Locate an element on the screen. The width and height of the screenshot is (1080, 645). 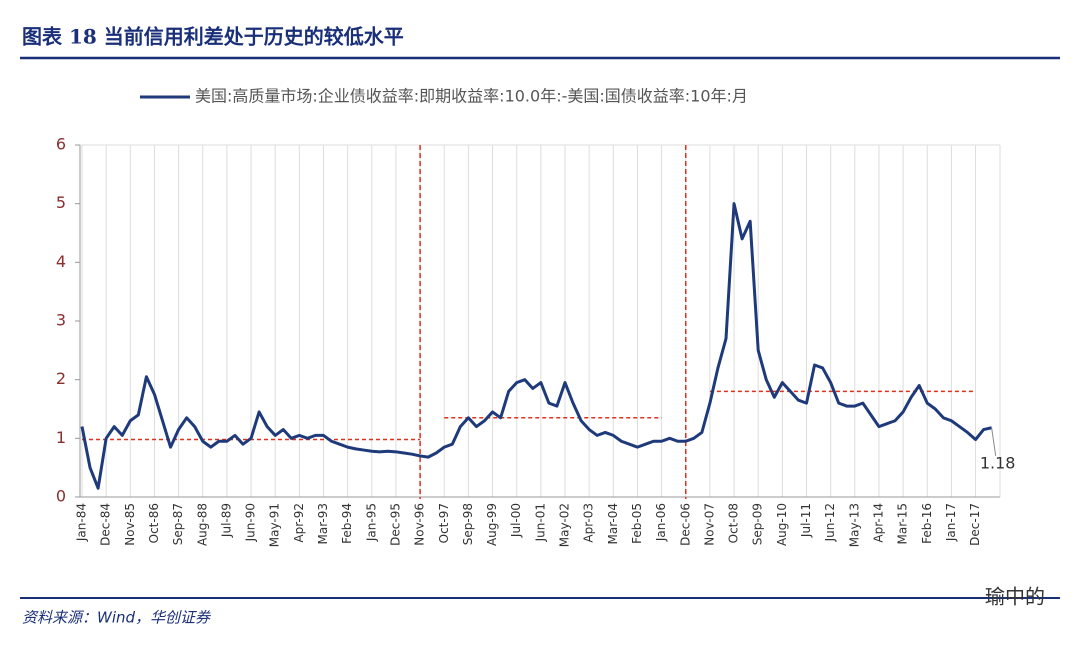
x-tick-label: Mar-15 is located at coordinates (903, 523).